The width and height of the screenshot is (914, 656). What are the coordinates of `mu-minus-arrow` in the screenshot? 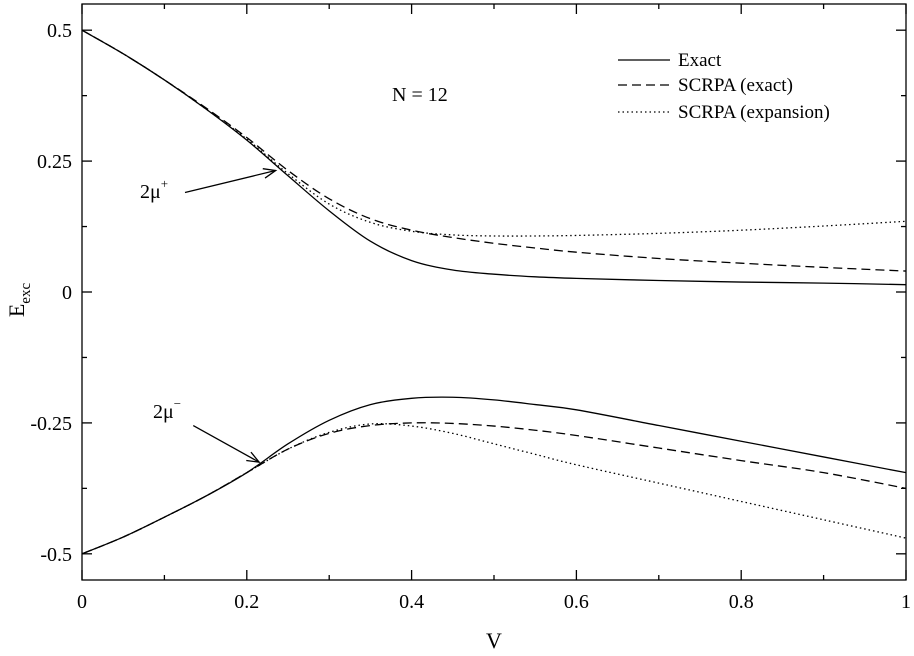 It's located at (226, 443).